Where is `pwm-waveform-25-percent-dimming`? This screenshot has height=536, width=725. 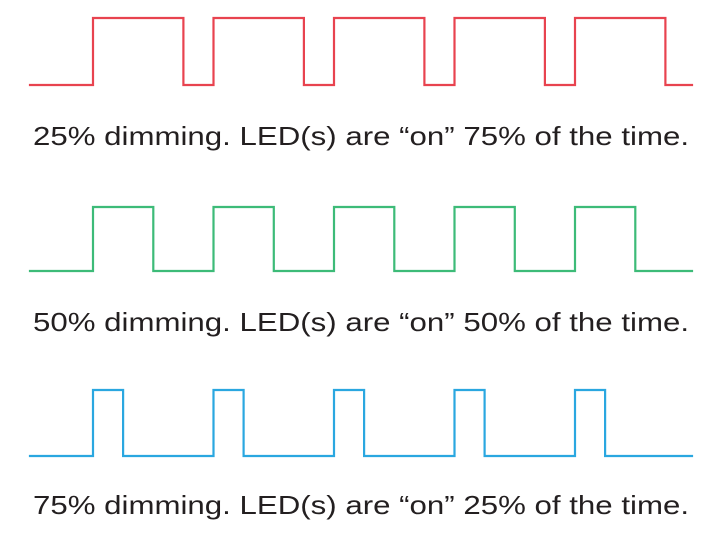
pwm-waveform-25-percent-dimming is located at coordinates (361, 51).